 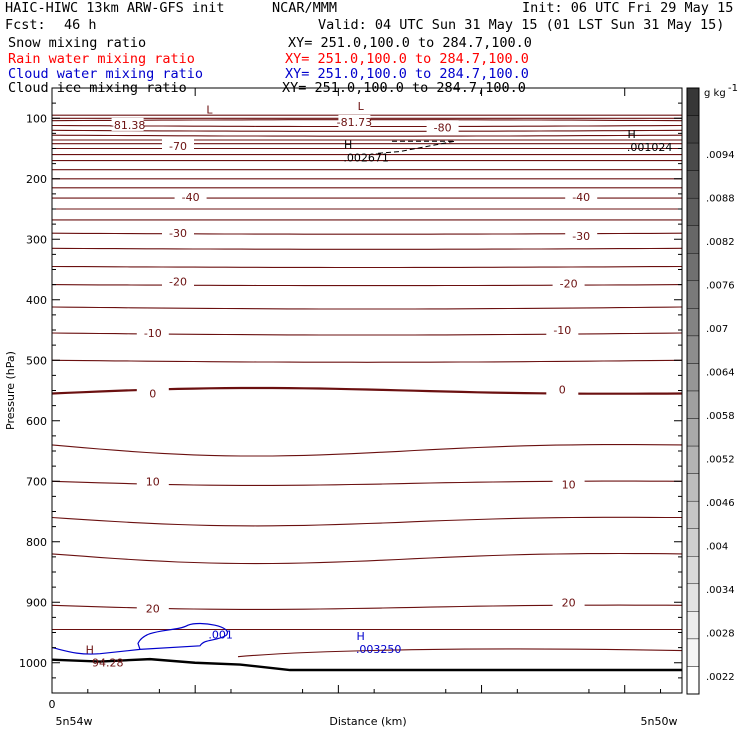 What do you see at coordinates (74, 721) in the screenshot?
I see `x-endpoint-left: 5n54w` at bounding box center [74, 721].